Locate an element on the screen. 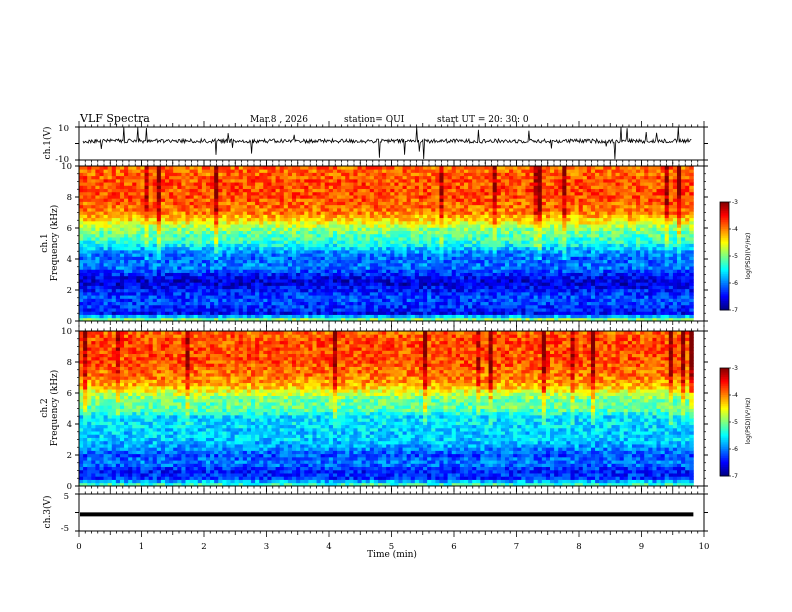  colorbar-tick-label: -6 is located at coordinates (735, 449).